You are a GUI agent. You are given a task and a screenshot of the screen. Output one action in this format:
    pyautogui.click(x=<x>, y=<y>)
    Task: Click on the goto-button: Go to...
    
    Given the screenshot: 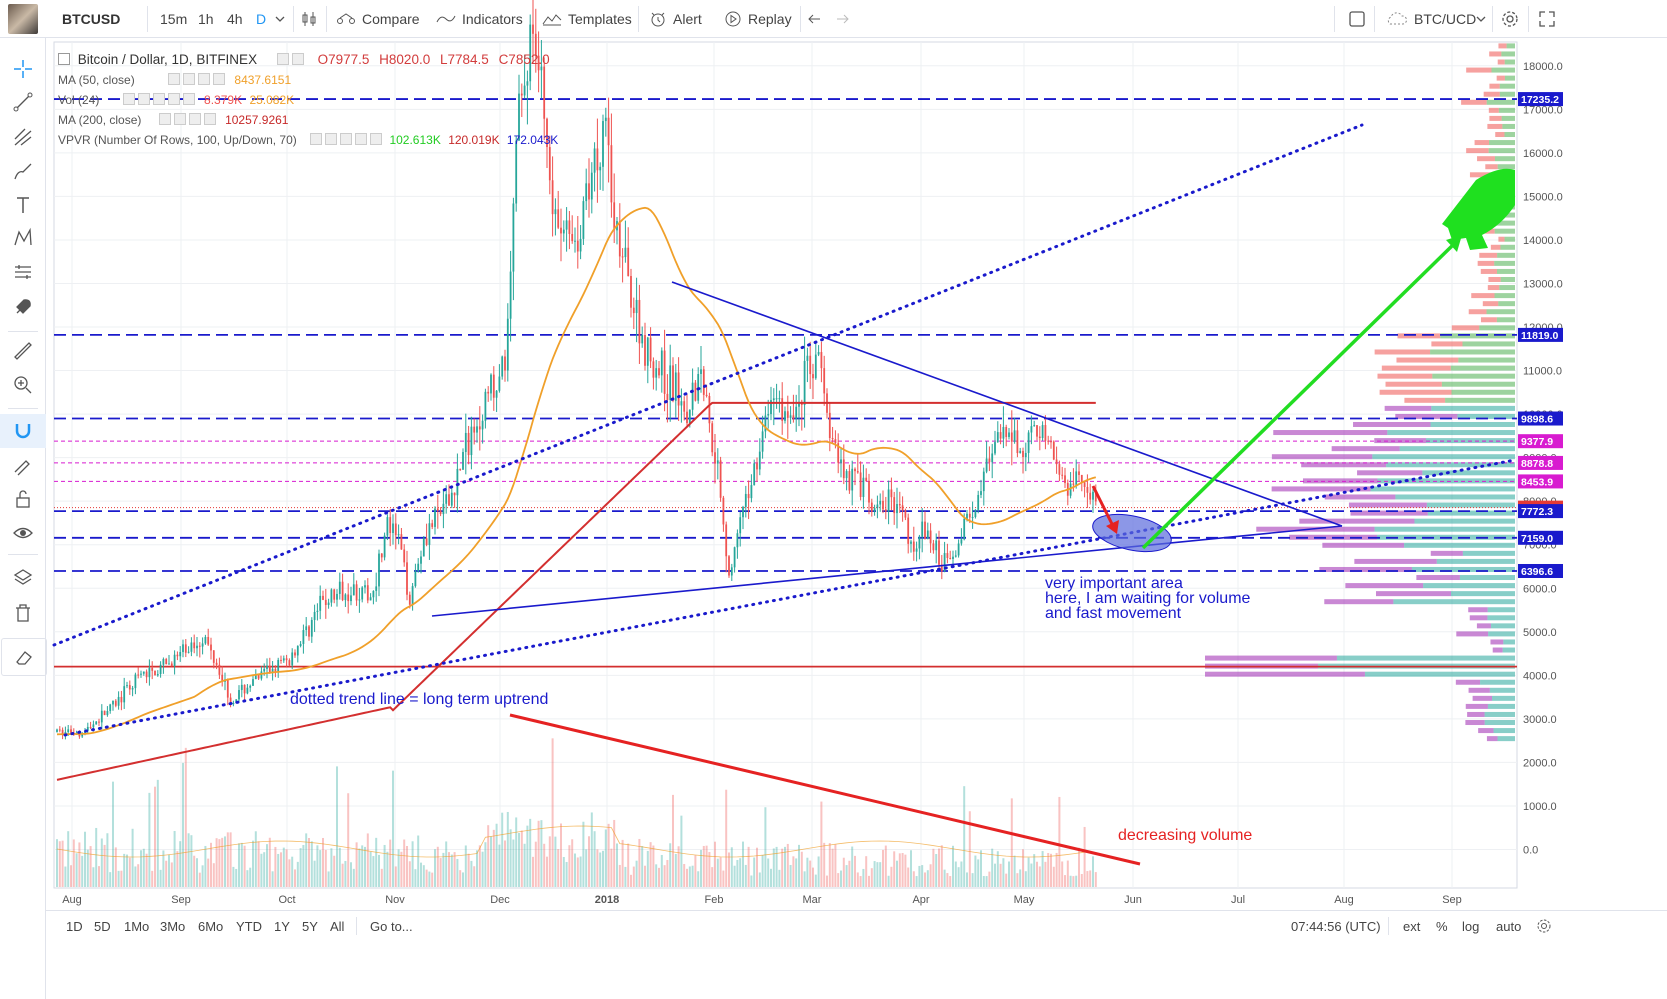 What is the action you would take?
    pyautogui.click(x=391, y=926)
    